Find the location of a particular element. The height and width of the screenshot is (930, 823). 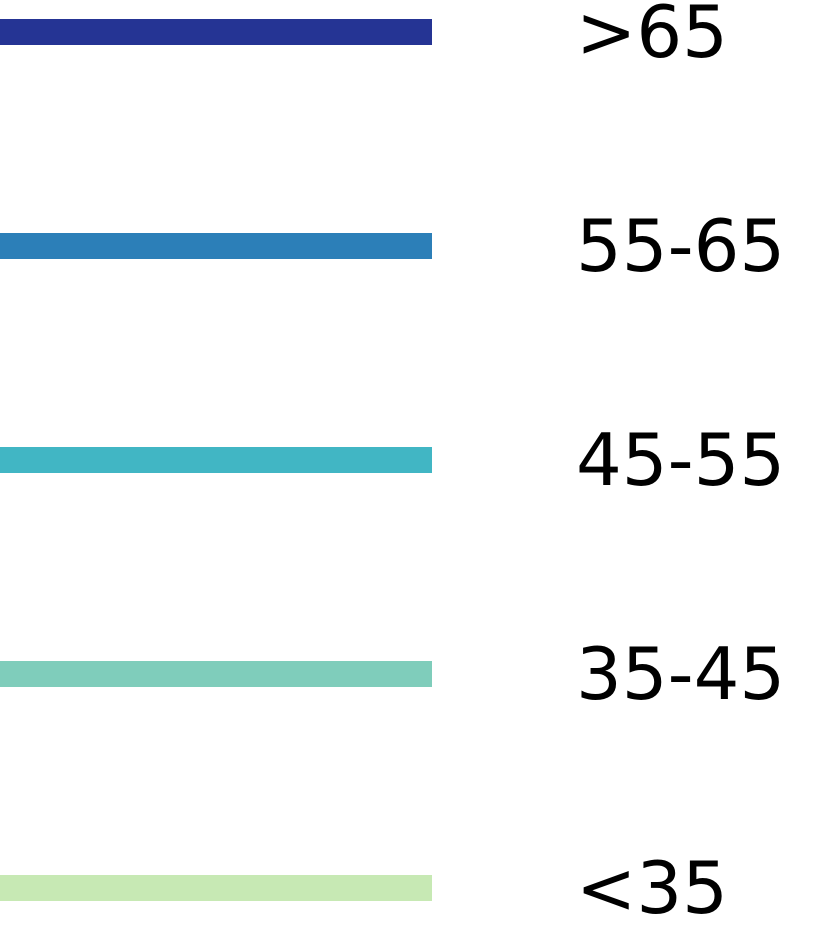

legend-label: 35-45 is located at coordinates (681, 674).